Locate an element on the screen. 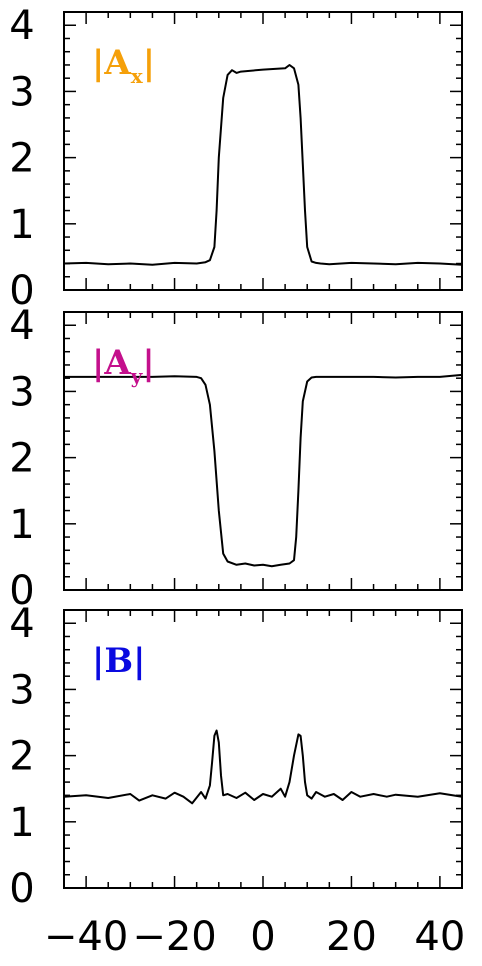 The height and width of the screenshot is (966, 482). panel-label: |Ax| is located at coordinates (123, 65).